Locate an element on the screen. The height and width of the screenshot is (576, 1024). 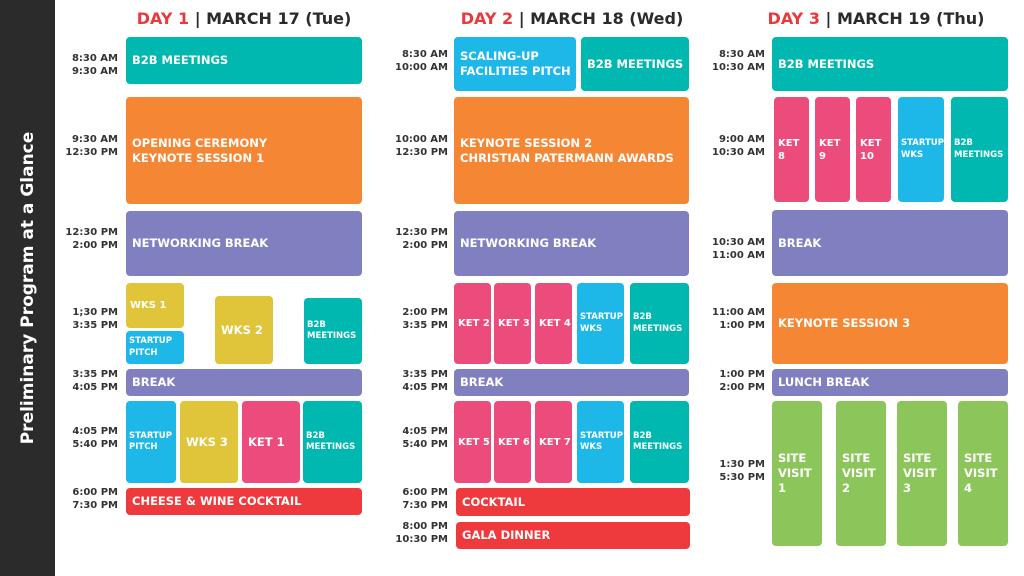
sidebar: Preliminary Program at a Glance is located at coordinates (27, 288).